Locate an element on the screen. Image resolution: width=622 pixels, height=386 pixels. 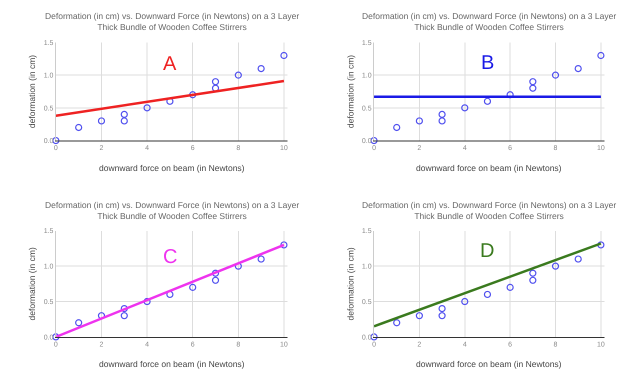
series-label: B is located at coordinates (487, 63).